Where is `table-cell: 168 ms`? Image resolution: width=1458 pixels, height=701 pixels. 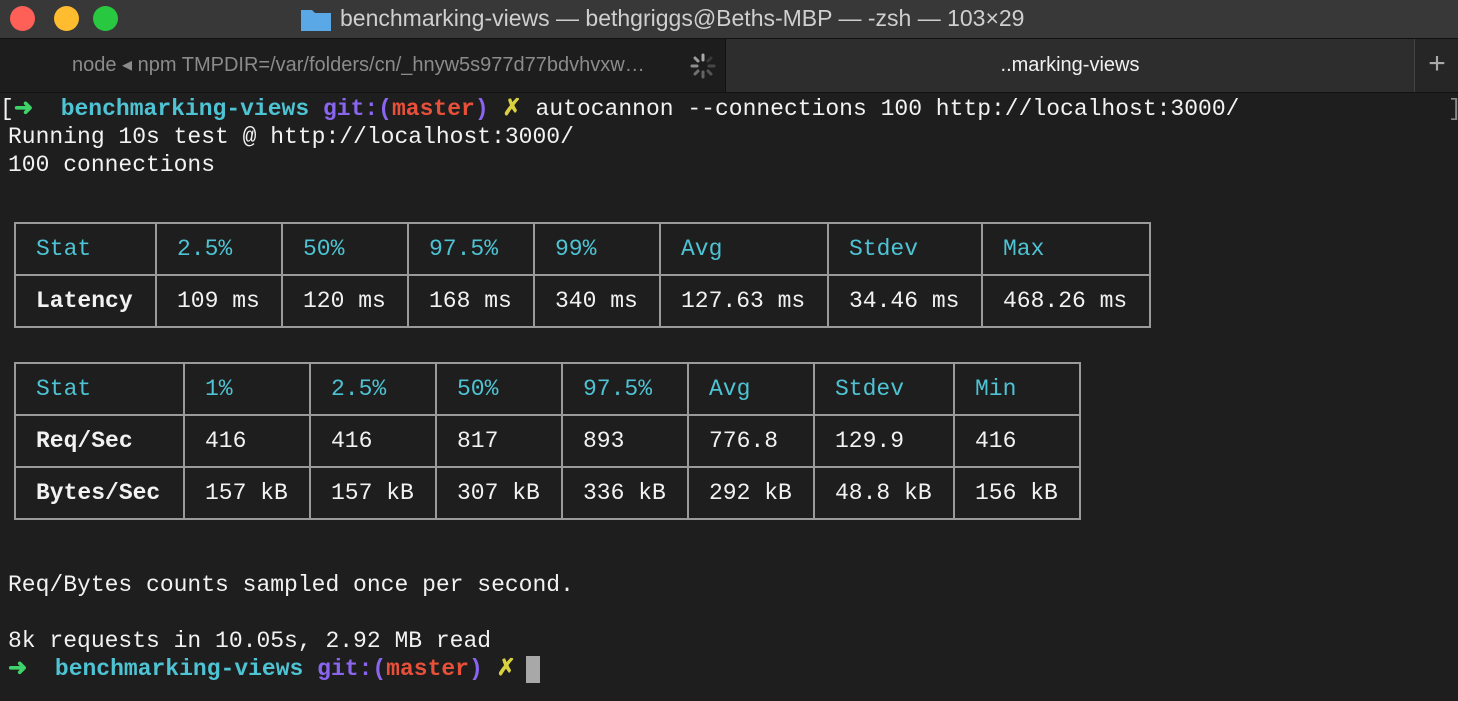 table-cell: 168 ms is located at coordinates (471, 301).